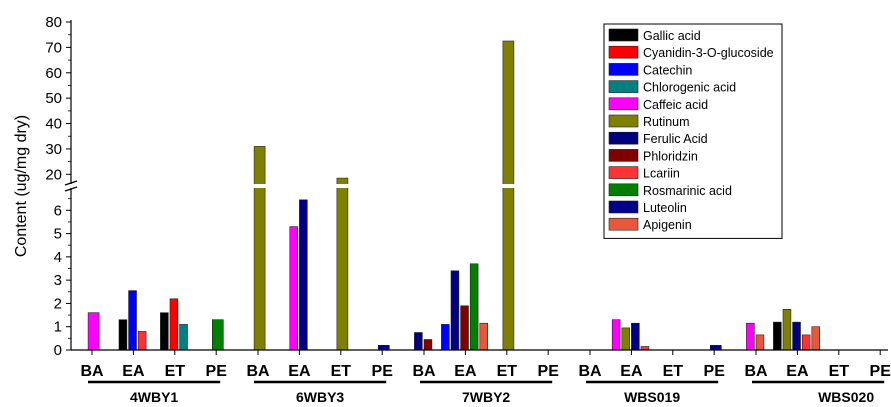 The height and width of the screenshot is (407, 891). What do you see at coordinates (175, 371) in the screenshot?
I see `x-tick-label-4WBY1-ET: ET` at bounding box center [175, 371].